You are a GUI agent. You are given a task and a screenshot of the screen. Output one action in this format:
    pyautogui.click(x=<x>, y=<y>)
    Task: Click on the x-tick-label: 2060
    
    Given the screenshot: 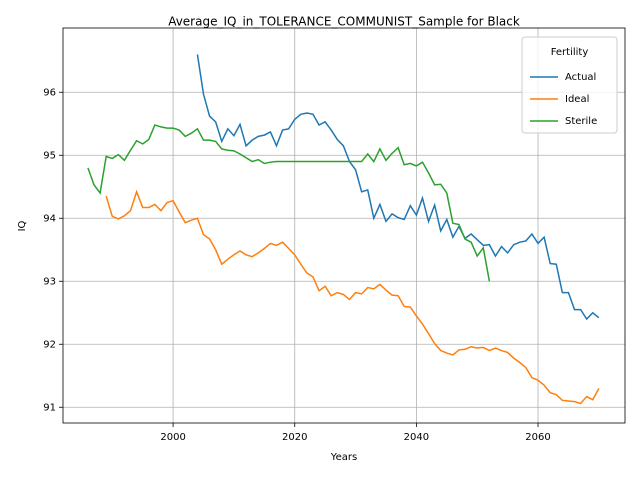 What is the action you would take?
    pyautogui.click(x=537, y=437)
    